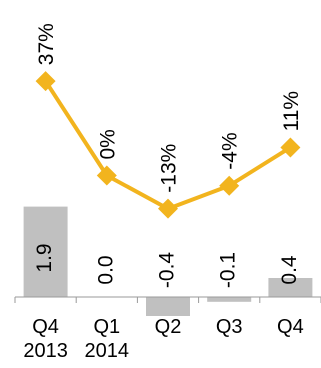  What do you see at coordinates (44, 257) in the screenshot?
I see `bar-value-label: 1.9` at bounding box center [44, 257].